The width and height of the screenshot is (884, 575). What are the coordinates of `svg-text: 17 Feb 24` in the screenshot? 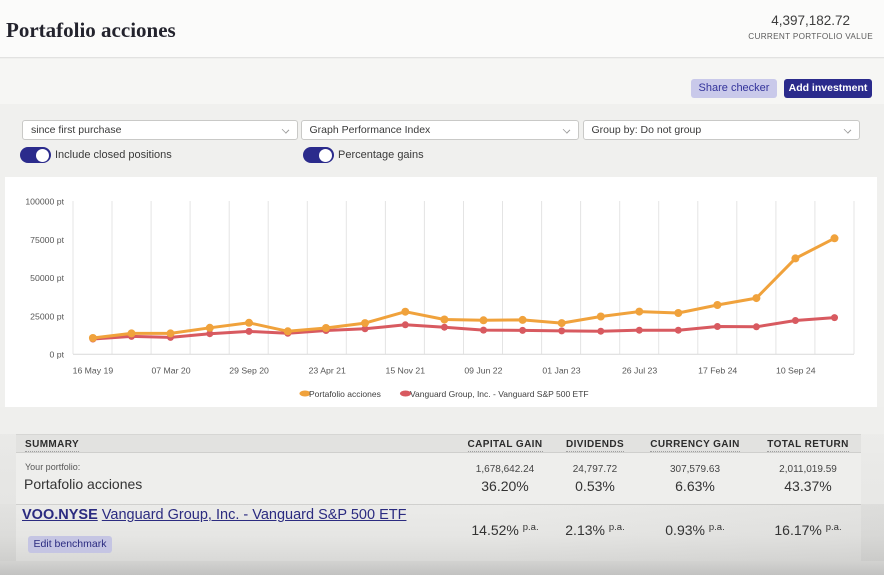 It's located at (717, 371).